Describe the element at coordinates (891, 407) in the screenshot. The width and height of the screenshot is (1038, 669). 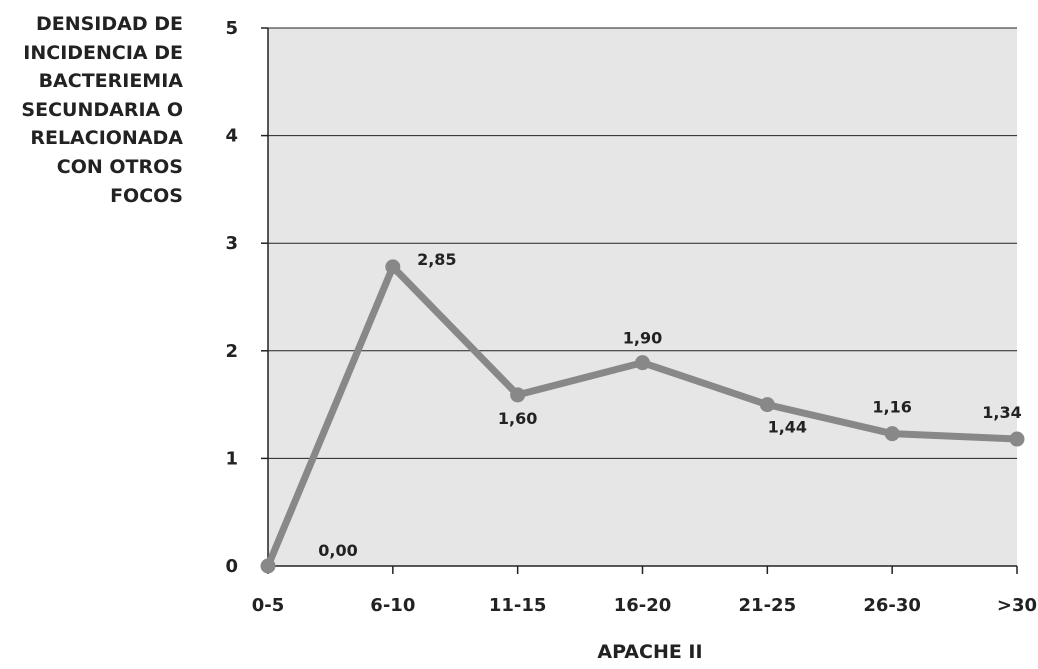
I see `data-label: 1,16` at that location.